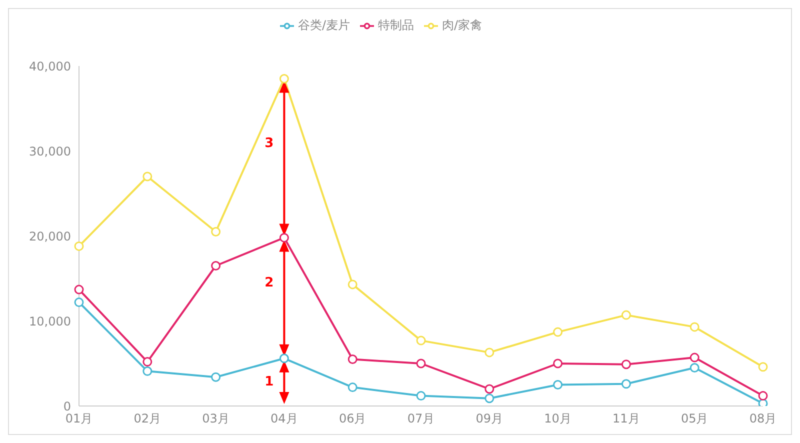  Describe the element at coordinates (462, 25) in the screenshot. I see `legend-label: 肉/家禽` at that location.